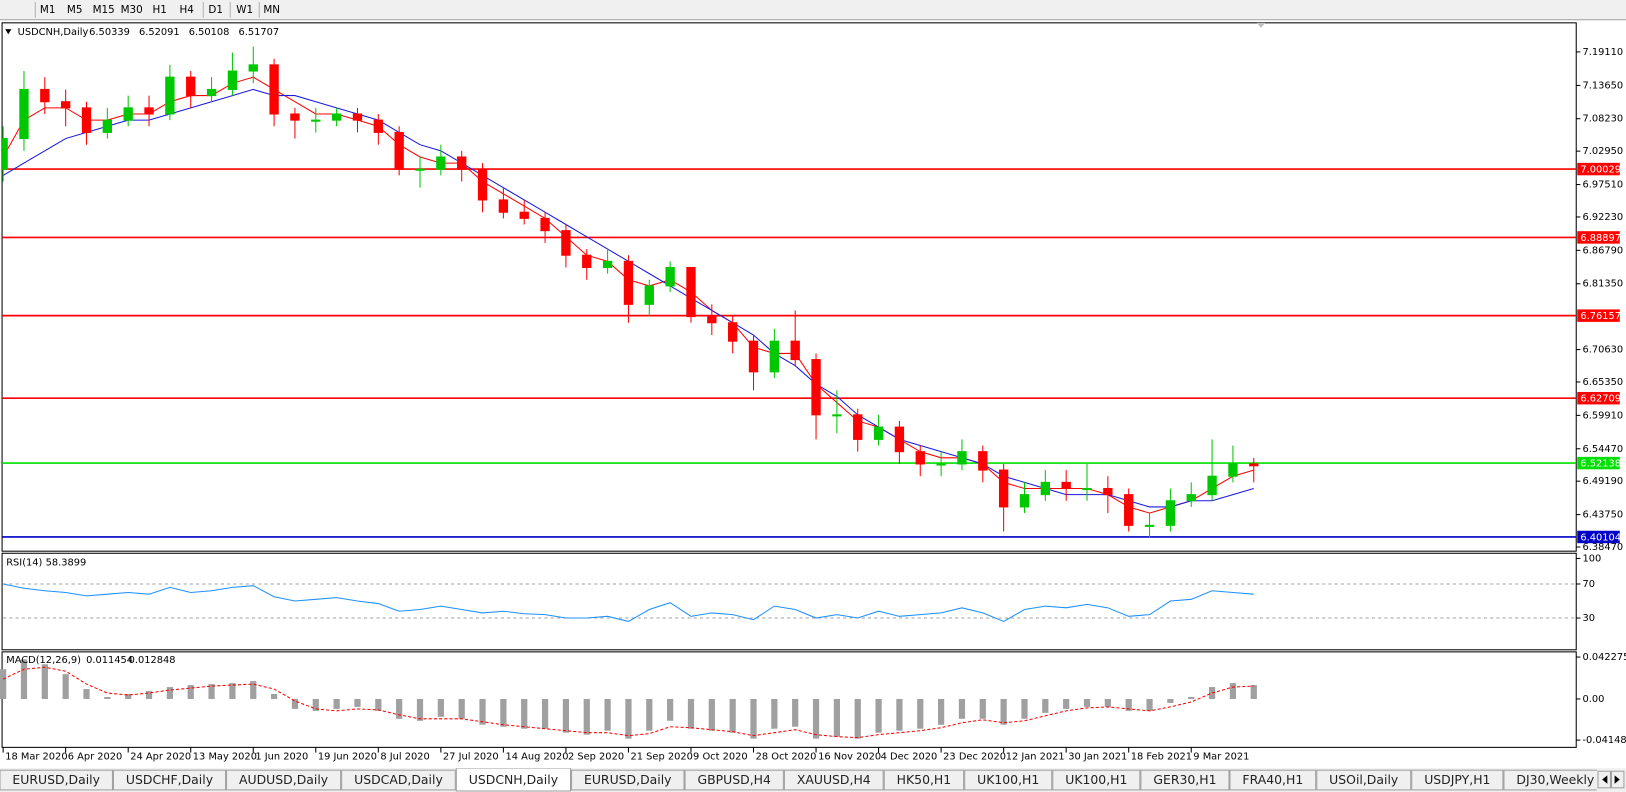 Image resolution: width=1626 pixels, height=792 pixels. Describe the element at coordinates (1605, 779) in the screenshot. I see `tab-scroll-left-arrow` at that location.